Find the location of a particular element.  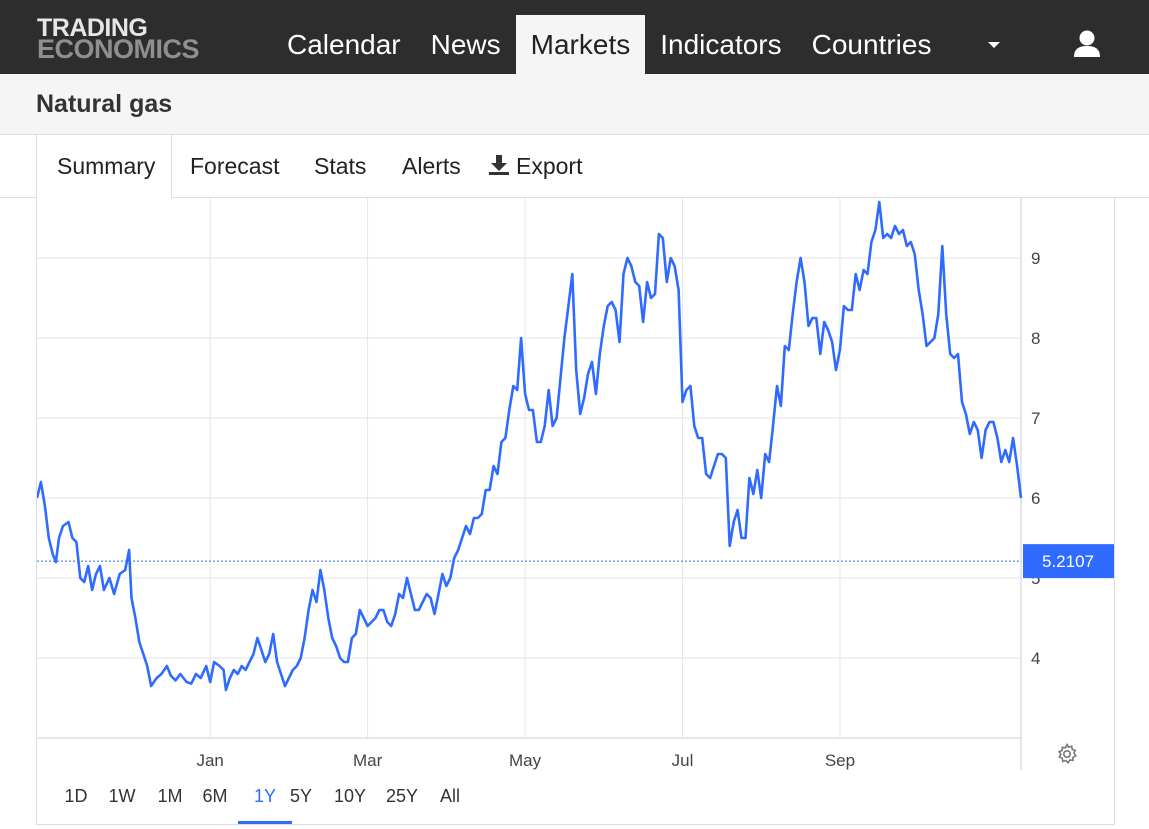

user-icon is located at coordinates (1087, 44).